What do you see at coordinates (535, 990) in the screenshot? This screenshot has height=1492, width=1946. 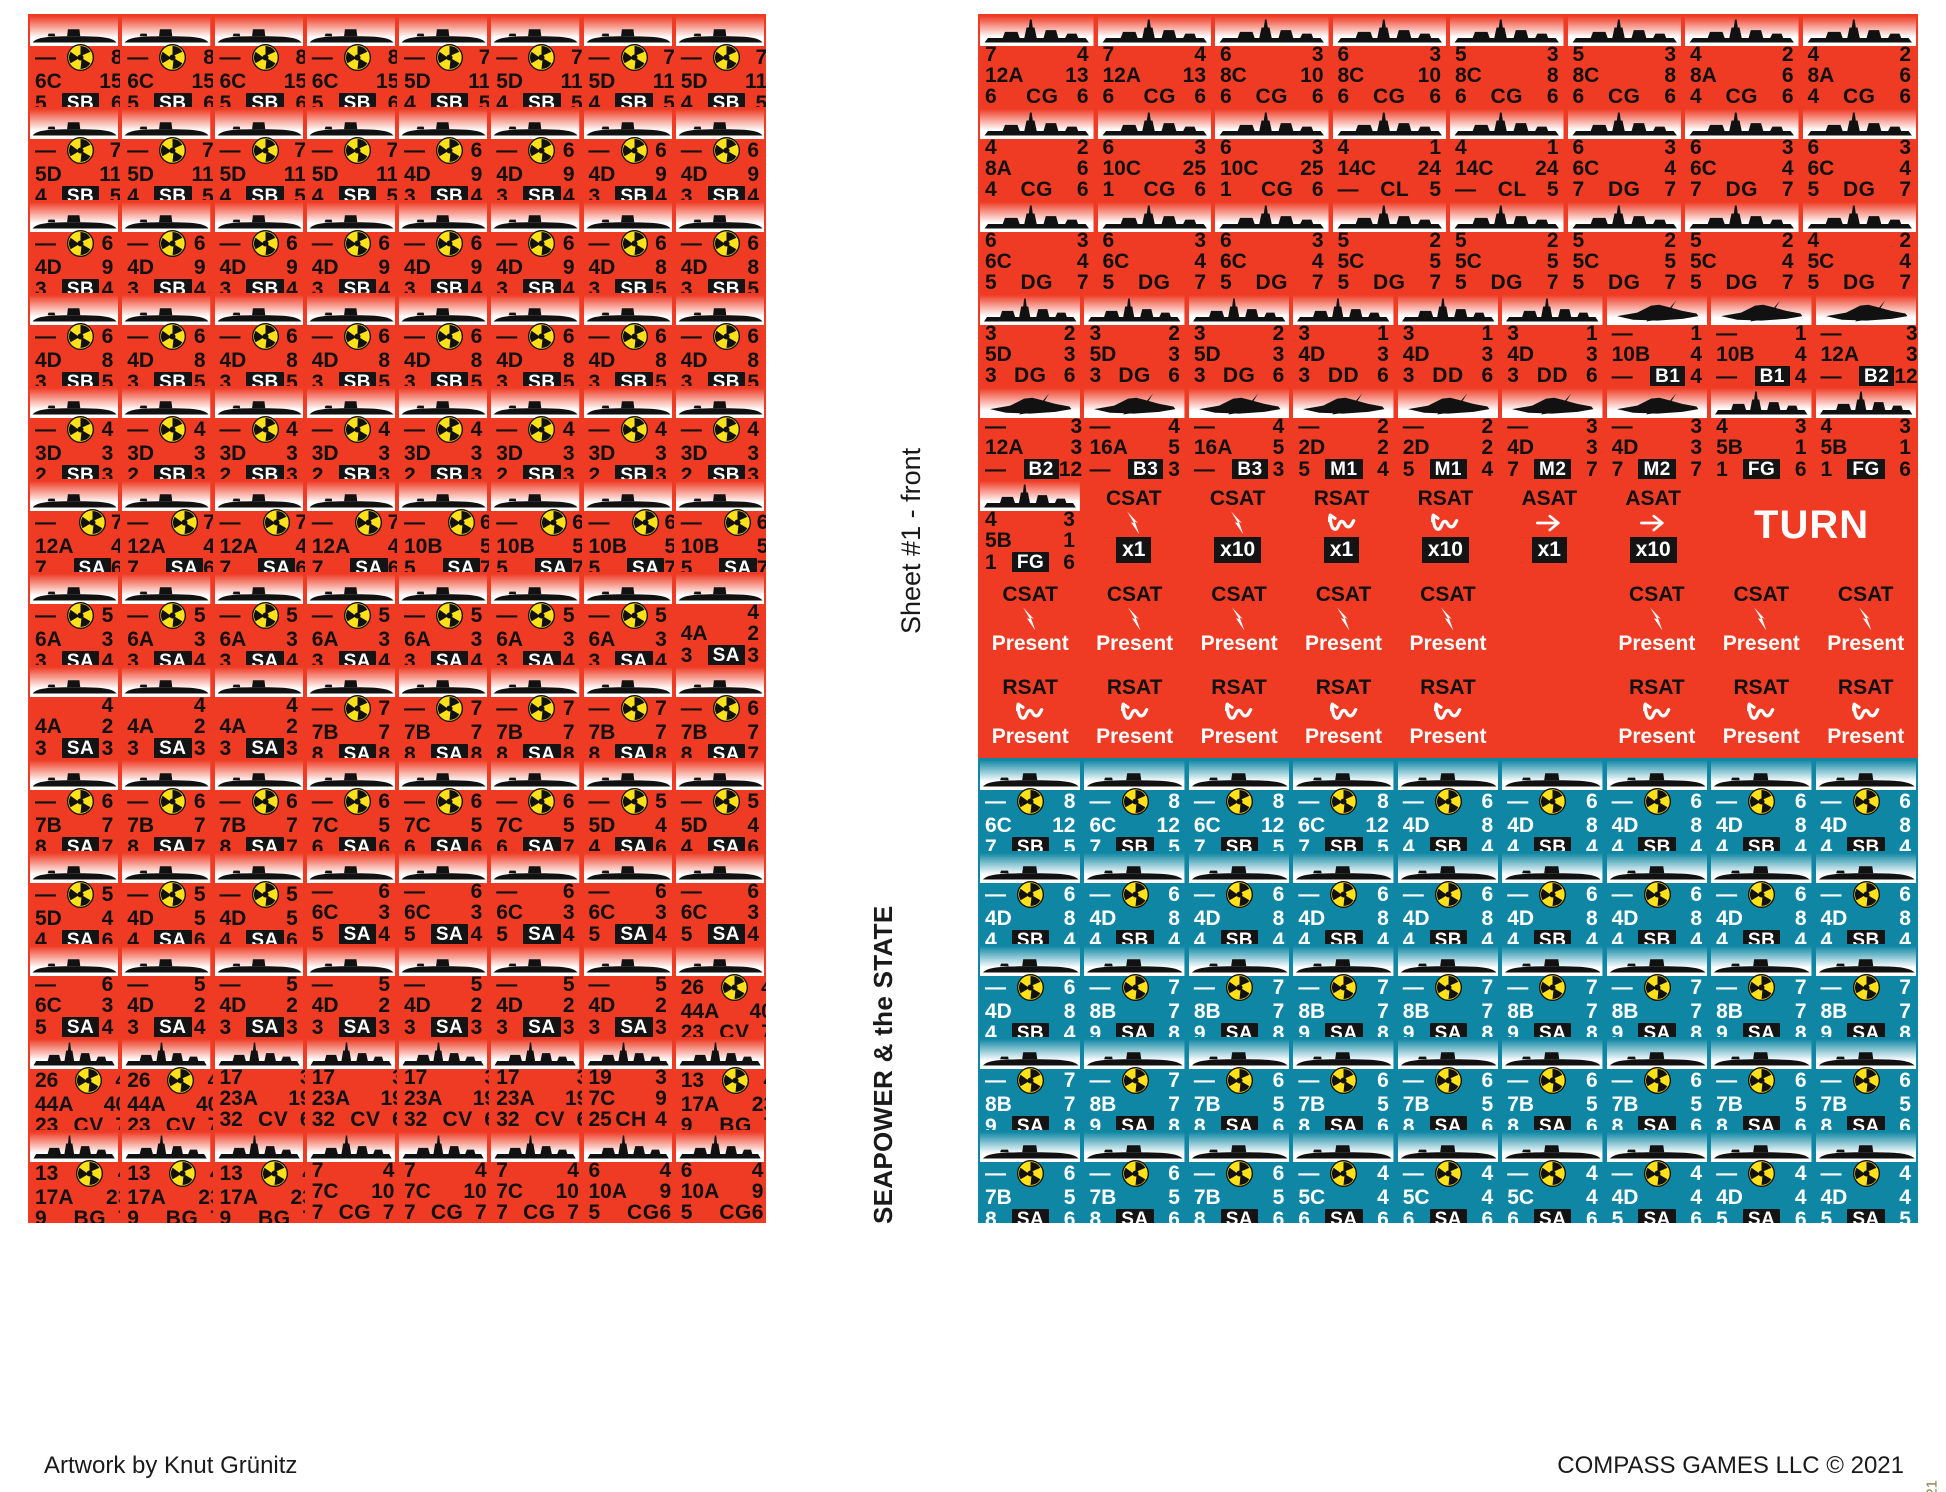 I see `counter-sa: —5 4D 2 3 SA 3` at bounding box center [535, 990].